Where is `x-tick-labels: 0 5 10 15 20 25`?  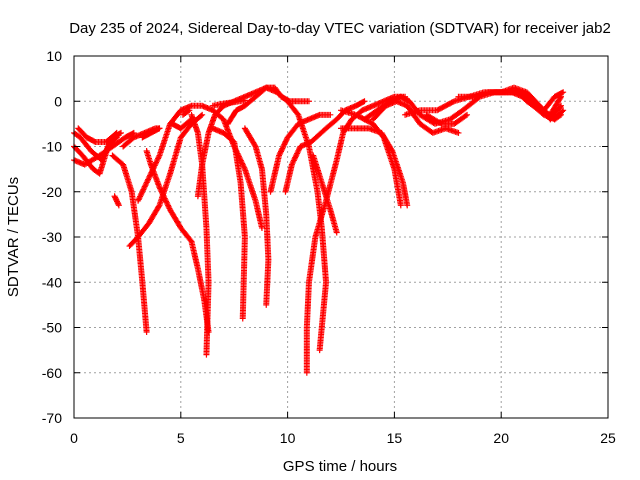 x-tick-labels: 0 5 10 15 20 25 is located at coordinates (343, 438).